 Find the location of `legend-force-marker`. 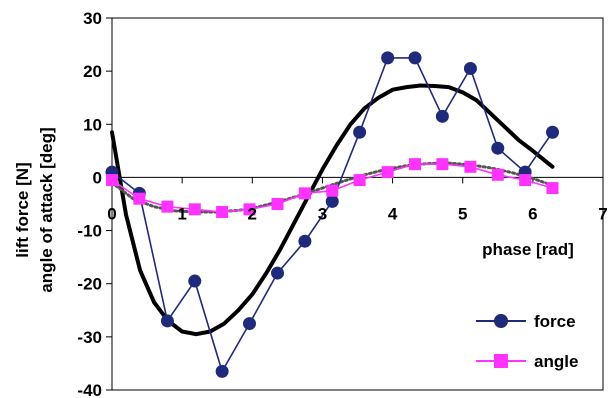

legend-force-marker is located at coordinates (501, 321).